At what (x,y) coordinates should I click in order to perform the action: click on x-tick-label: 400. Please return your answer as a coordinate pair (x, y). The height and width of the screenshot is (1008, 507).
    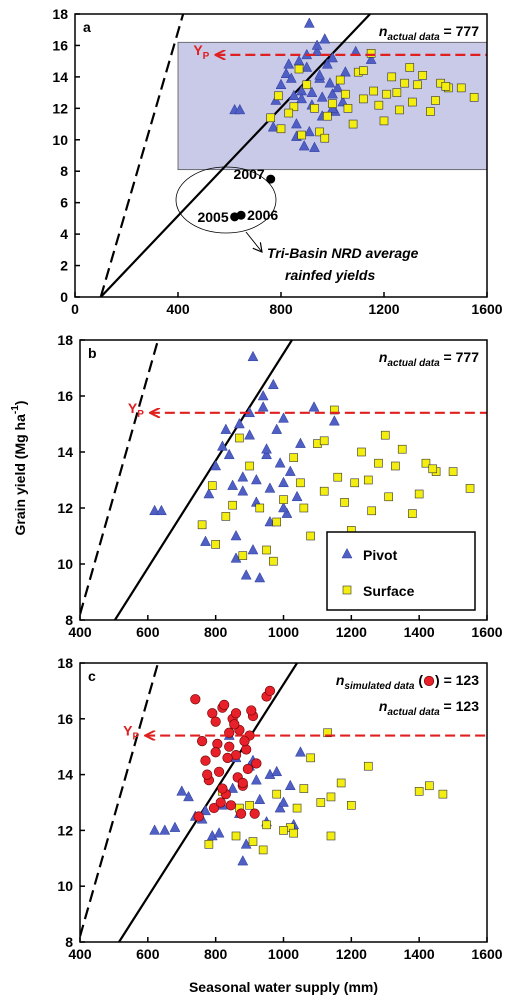
    Looking at the image, I should click on (80, 954).